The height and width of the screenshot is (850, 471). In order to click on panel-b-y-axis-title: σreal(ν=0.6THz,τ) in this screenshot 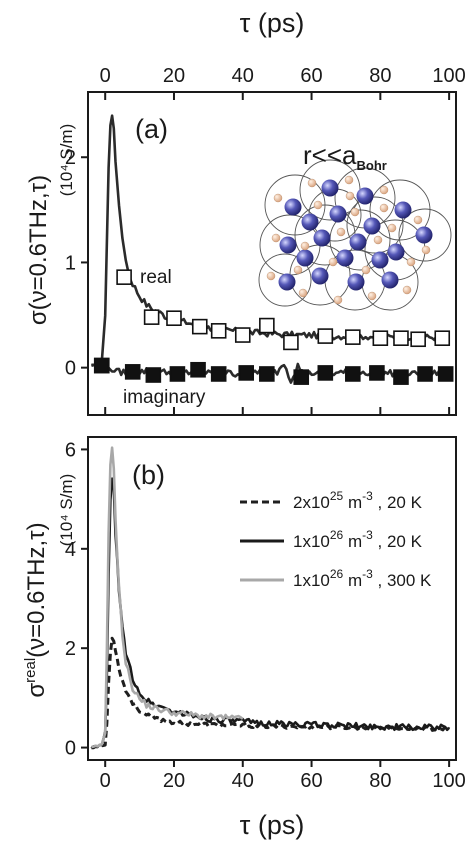, I will do `click(36, 609)`.